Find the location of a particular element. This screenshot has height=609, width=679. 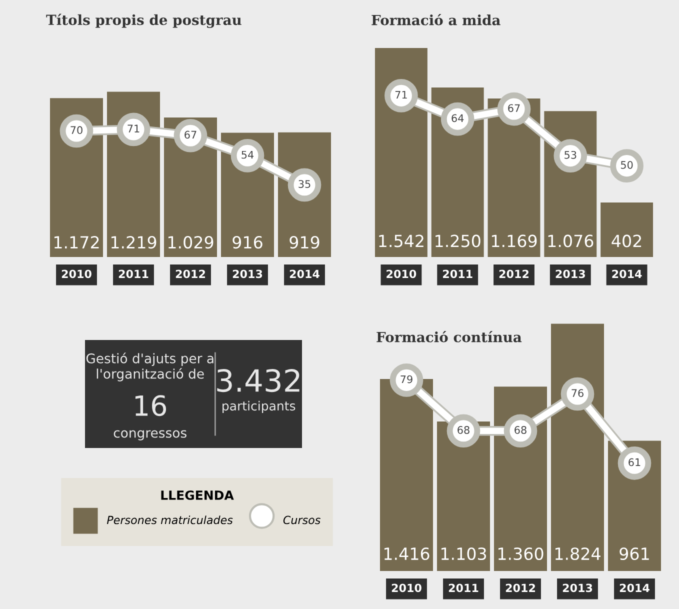

data-label: 50 is located at coordinates (626, 164).